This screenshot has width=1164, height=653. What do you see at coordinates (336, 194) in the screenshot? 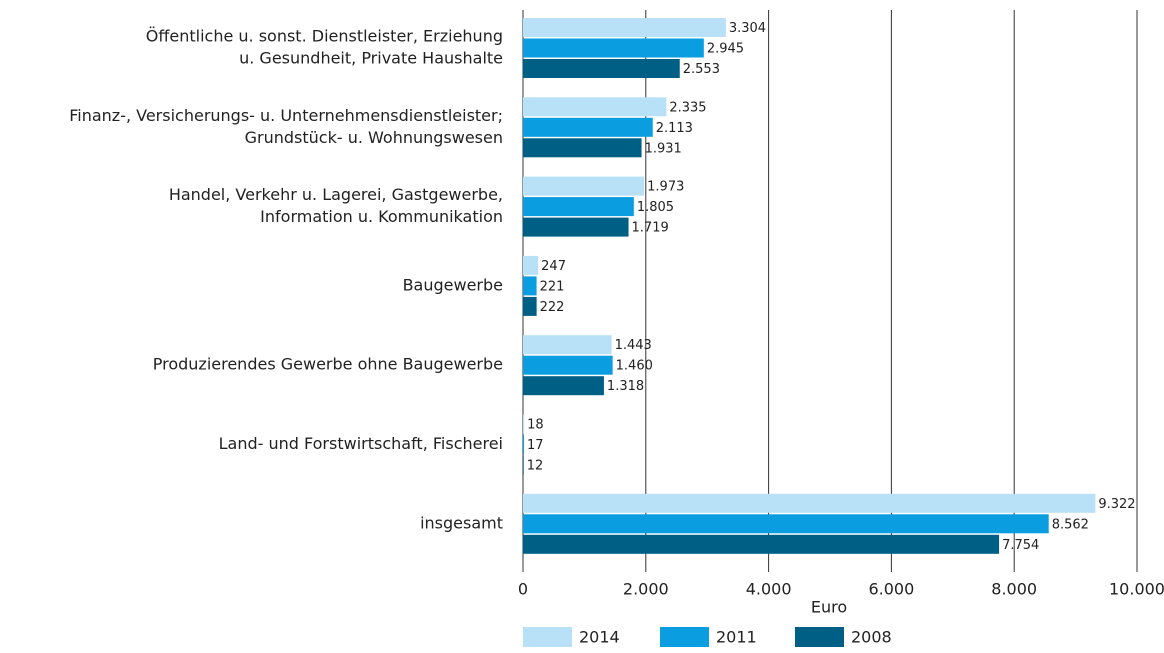
I see `category-label: Handel, Verkehr u. Lagerei, Gastgewerbe,` at bounding box center [336, 194].